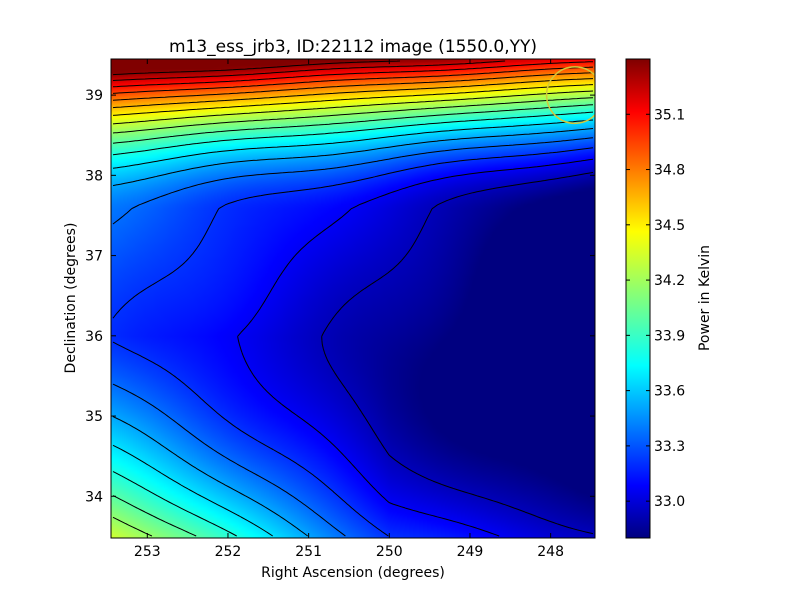 This screenshot has height=600, width=800. I want to click on y-tick-label: 36, so click(94, 337).